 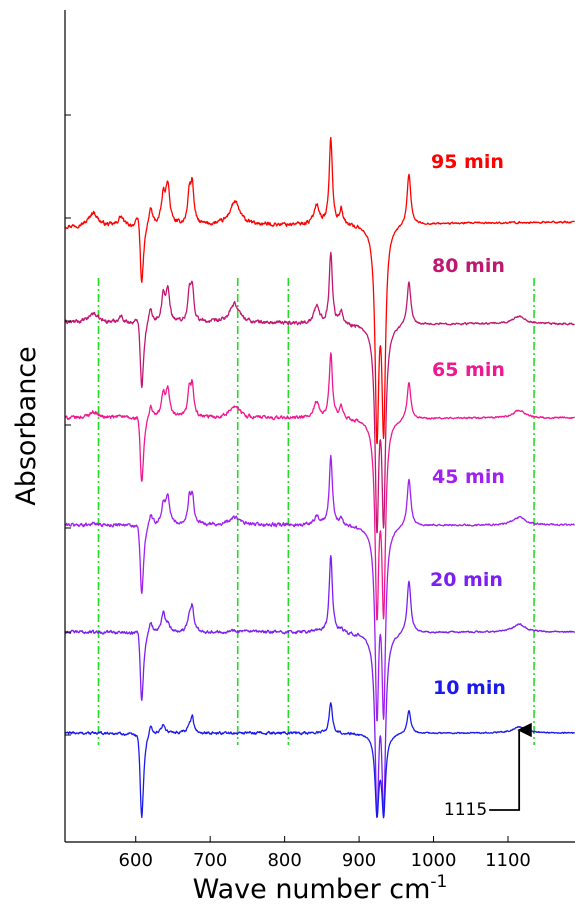 What do you see at coordinates (468, 477) in the screenshot?
I see `series-label-45-min: 45 min` at bounding box center [468, 477].